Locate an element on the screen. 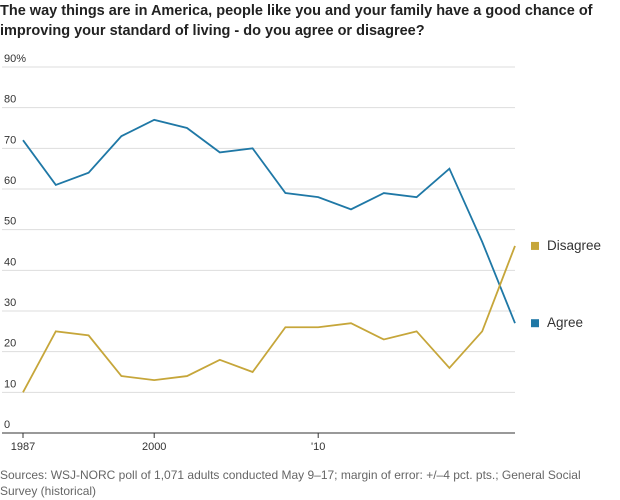  y-tick-label: 70 is located at coordinates (10, 140).